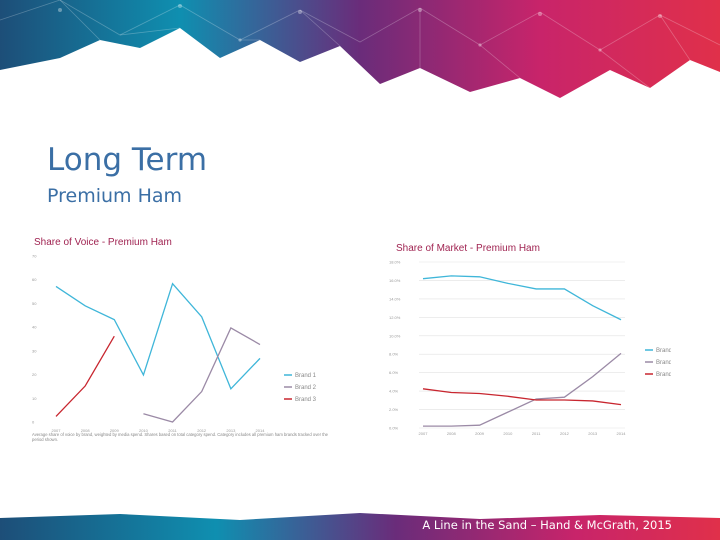 The height and width of the screenshot is (540, 720). Describe the element at coordinates (33, 422) in the screenshot. I see `y-tick-label: 0` at that location.